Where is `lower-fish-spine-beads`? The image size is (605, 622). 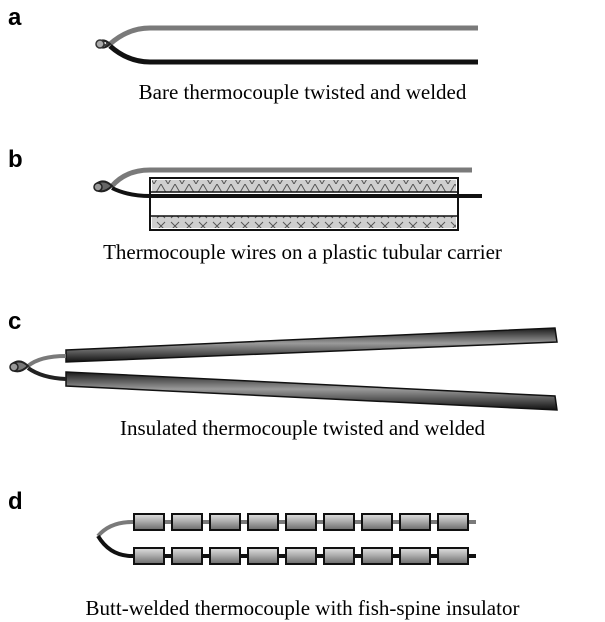
lower-fish-spine-beads is located at coordinates (301, 556).